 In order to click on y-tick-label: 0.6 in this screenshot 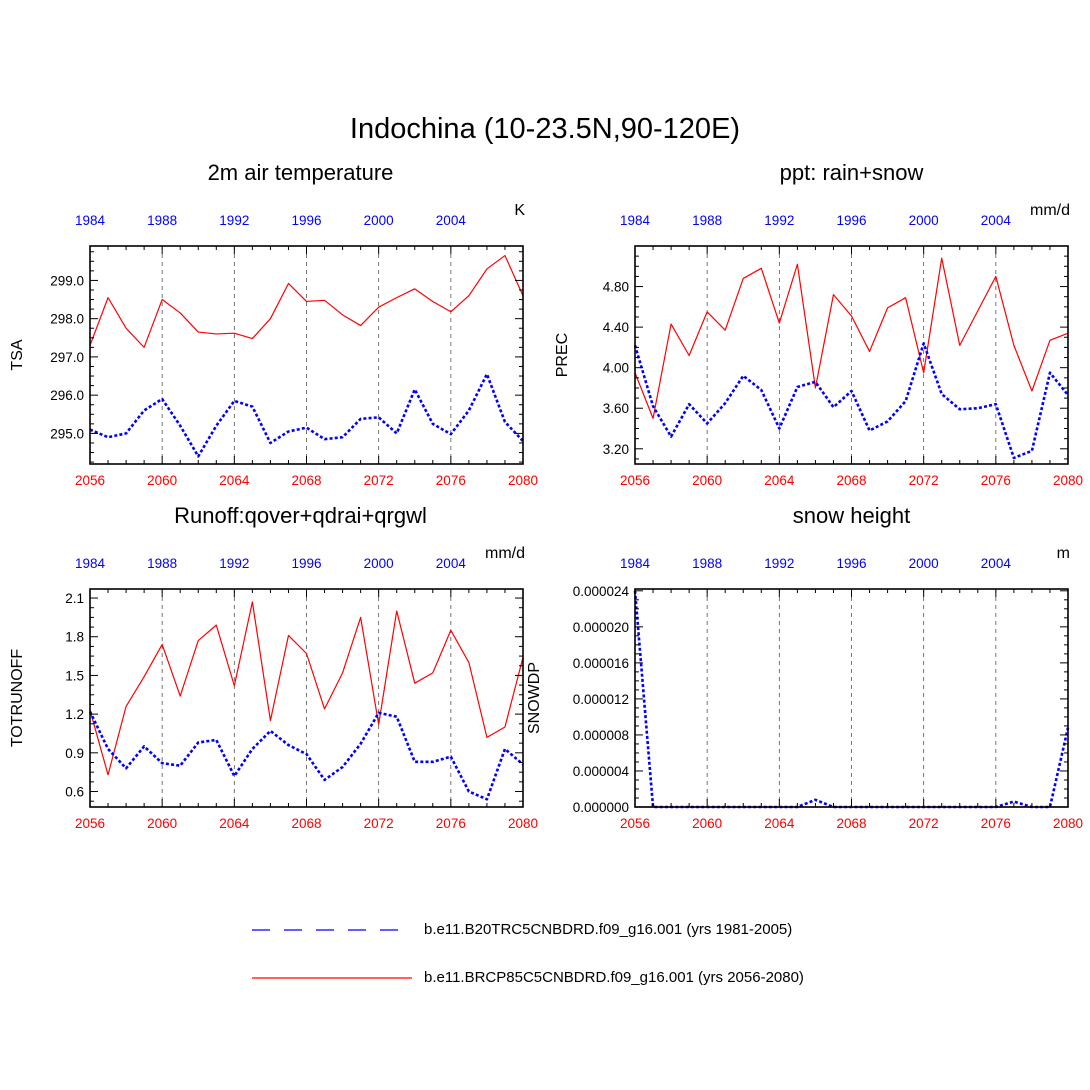, I will do `click(74, 792)`.